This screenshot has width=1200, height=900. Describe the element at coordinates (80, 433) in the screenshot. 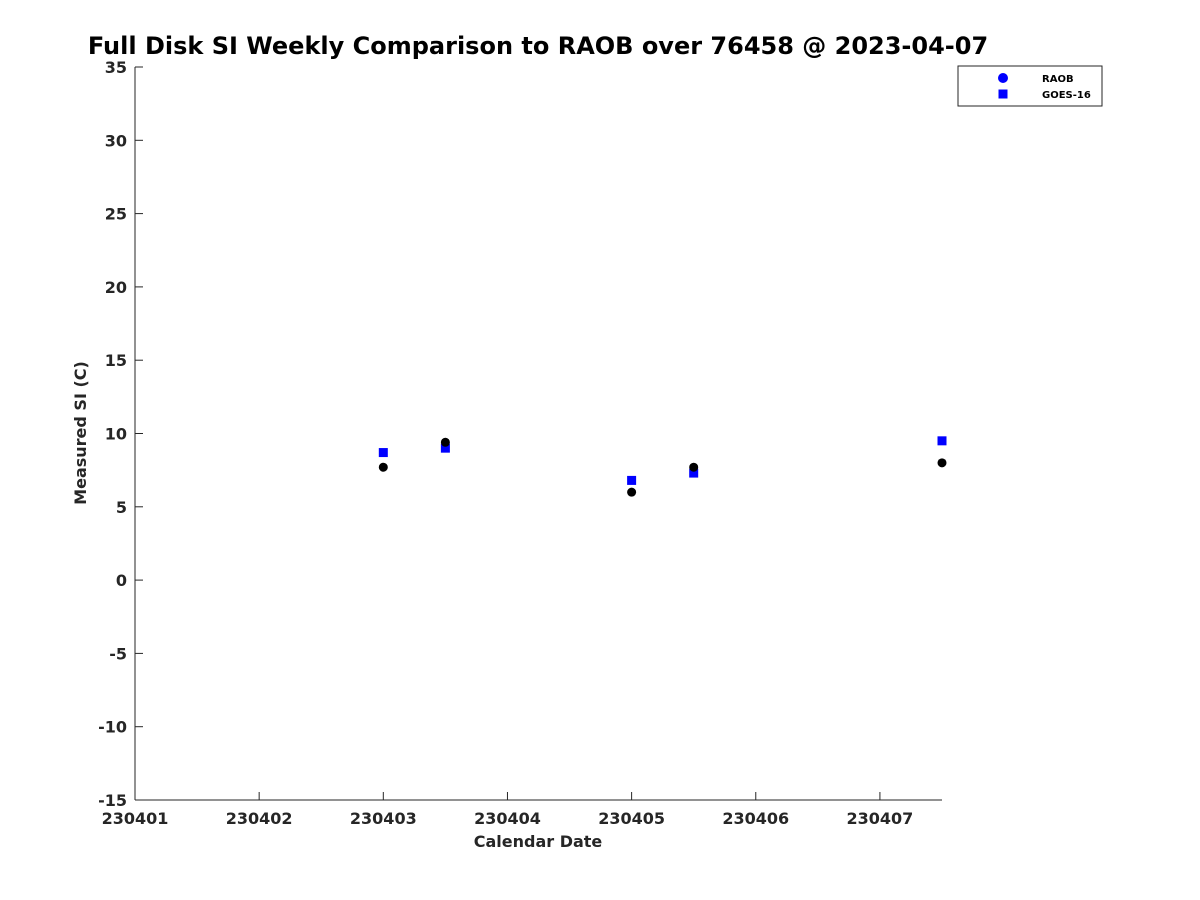

I see `y-axis-label: Measured SI (C)` at that location.